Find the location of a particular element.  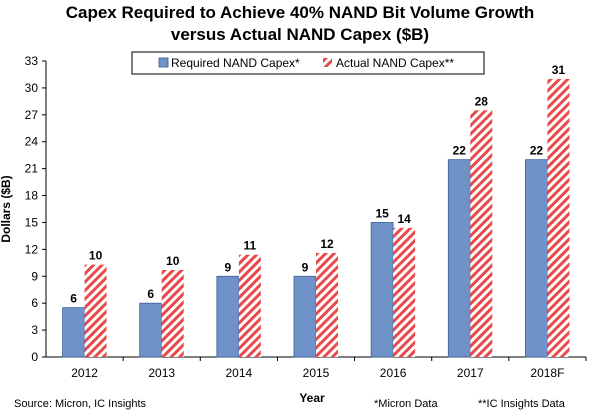

legend: Required NAND Capex* Actual NAND Capex** is located at coordinates (308, 63).